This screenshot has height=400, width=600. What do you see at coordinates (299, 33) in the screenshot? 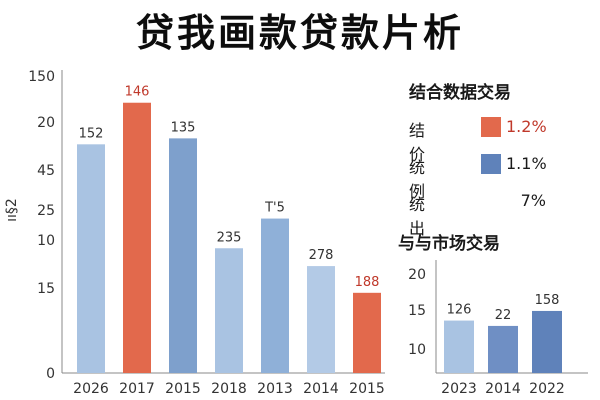
I see `page-title: 贷我画款贷款片析` at bounding box center [299, 33].